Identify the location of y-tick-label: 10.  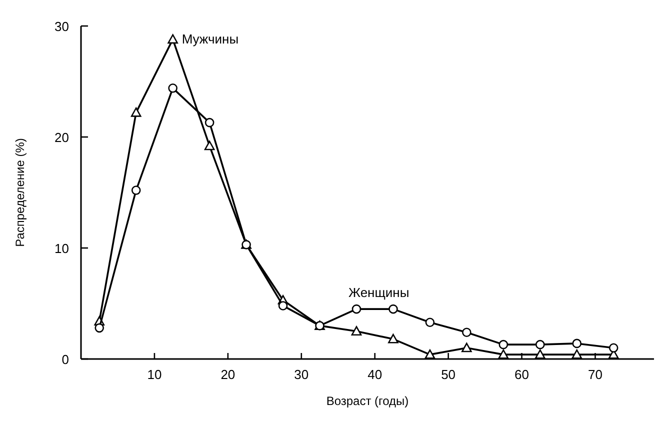
(61, 248).